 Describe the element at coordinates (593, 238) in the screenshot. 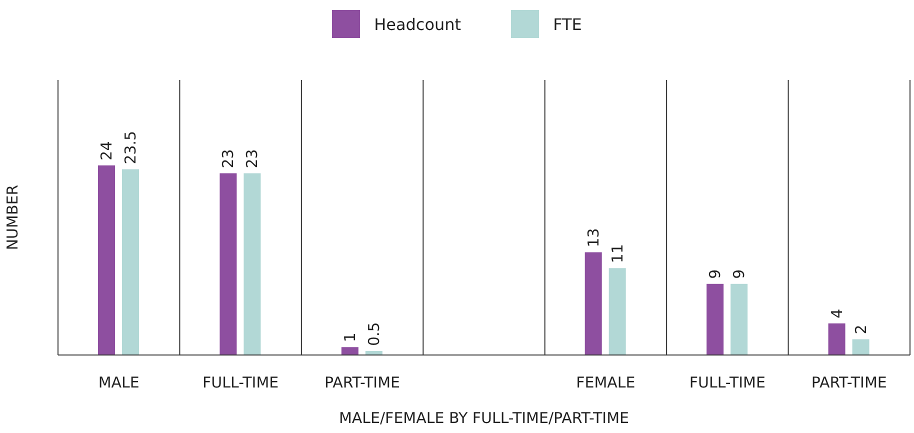

I see `data-label: 13` at that location.